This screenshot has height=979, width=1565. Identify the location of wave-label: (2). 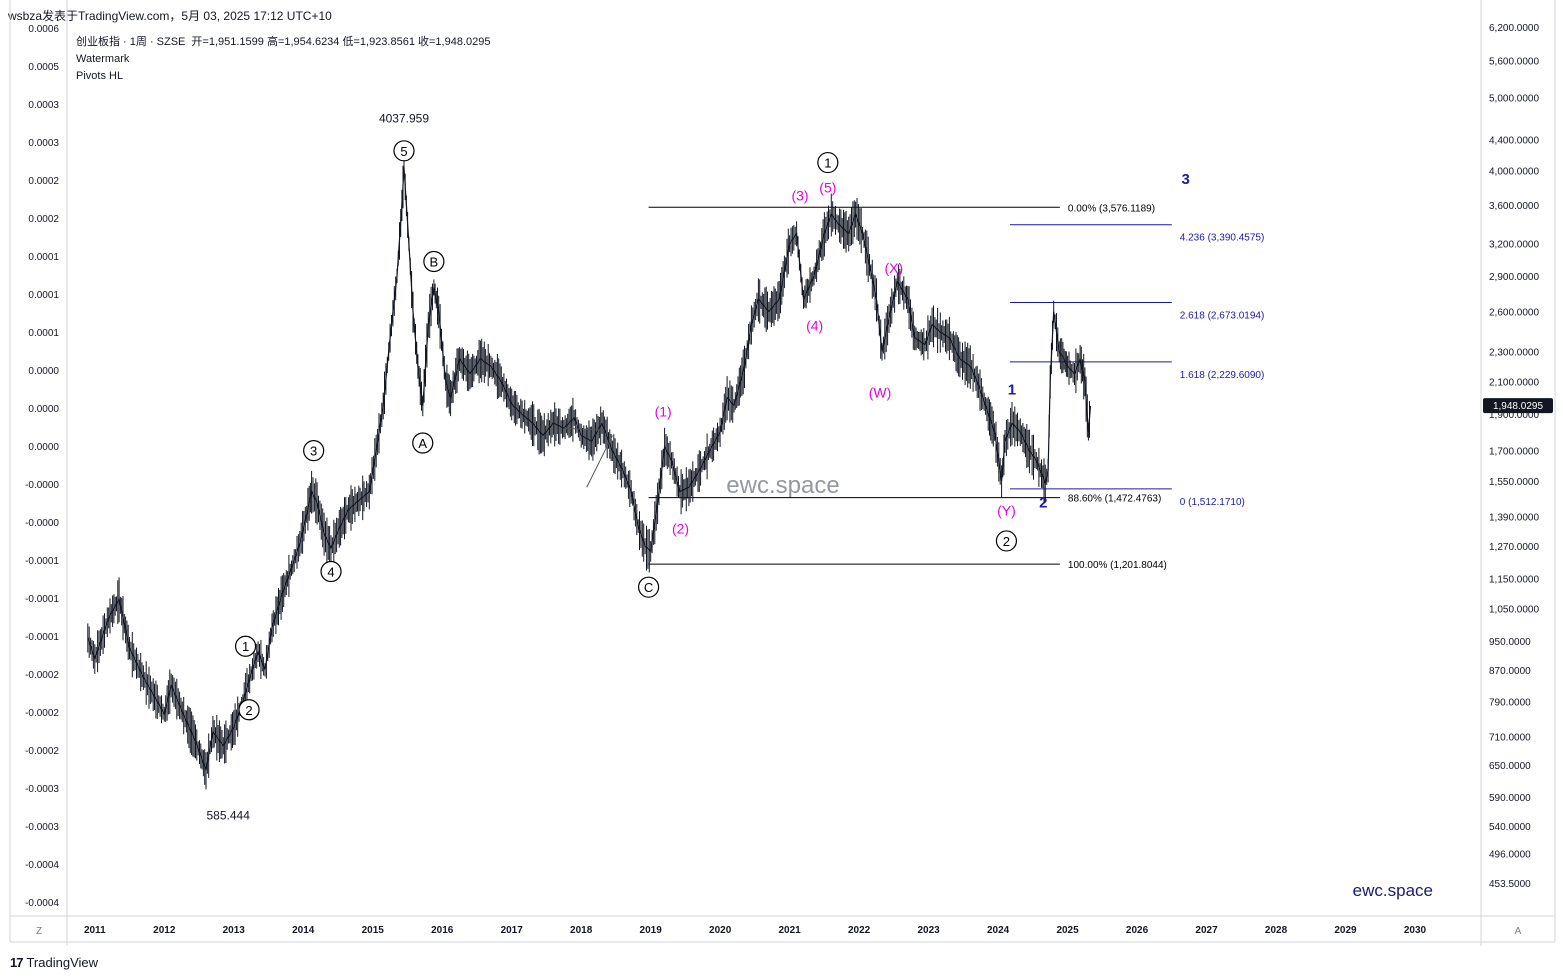
(680, 528).